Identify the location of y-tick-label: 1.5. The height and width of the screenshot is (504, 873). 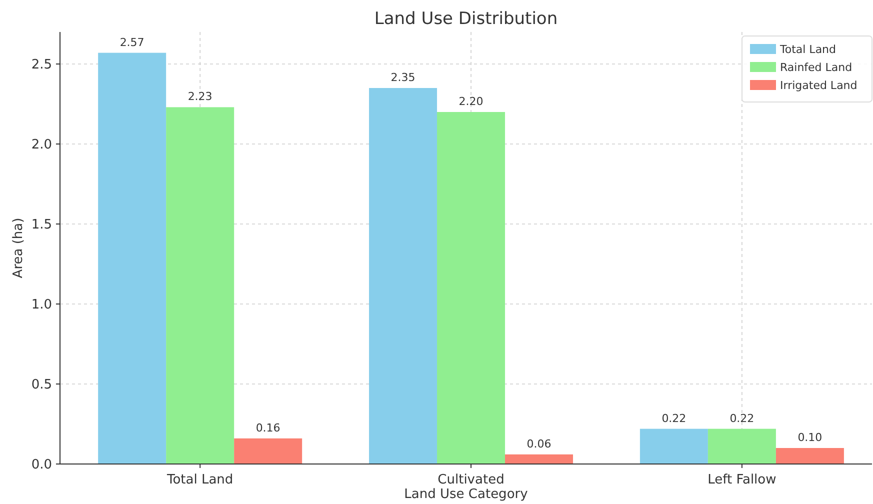
(41, 225).